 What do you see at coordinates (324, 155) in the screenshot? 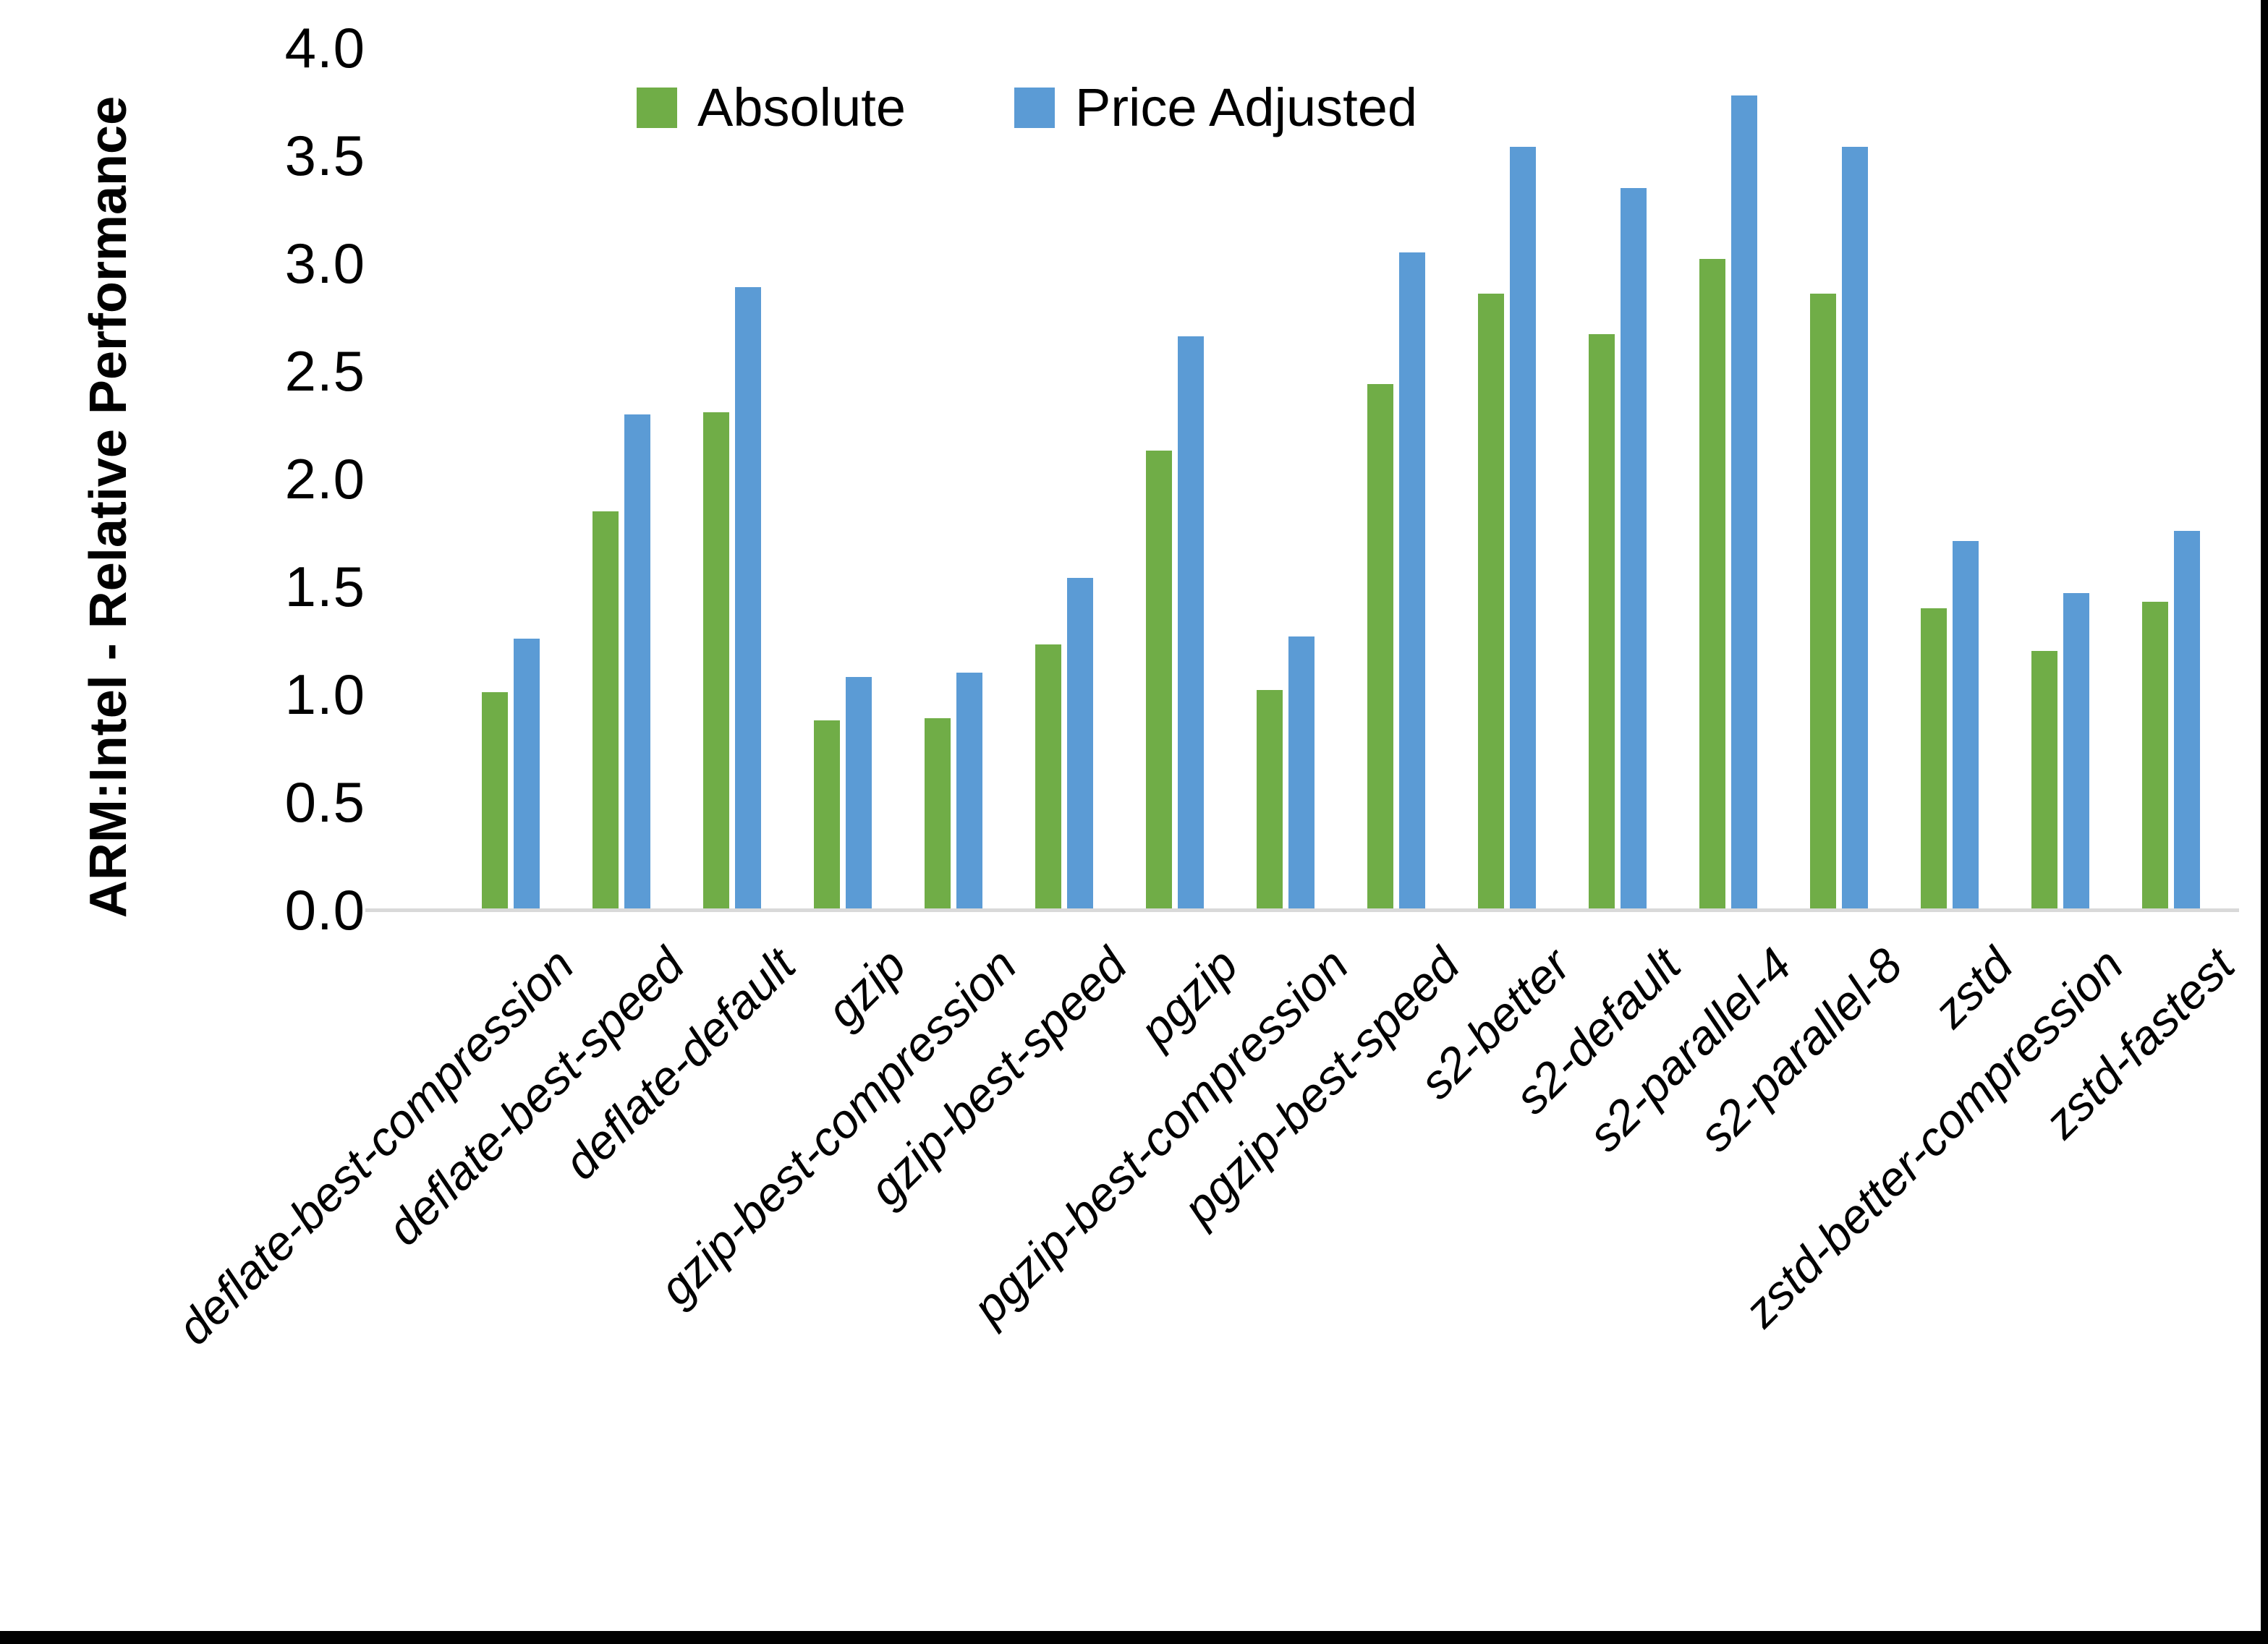
I see `y-tick-label: 3.5` at bounding box center [324, 155].